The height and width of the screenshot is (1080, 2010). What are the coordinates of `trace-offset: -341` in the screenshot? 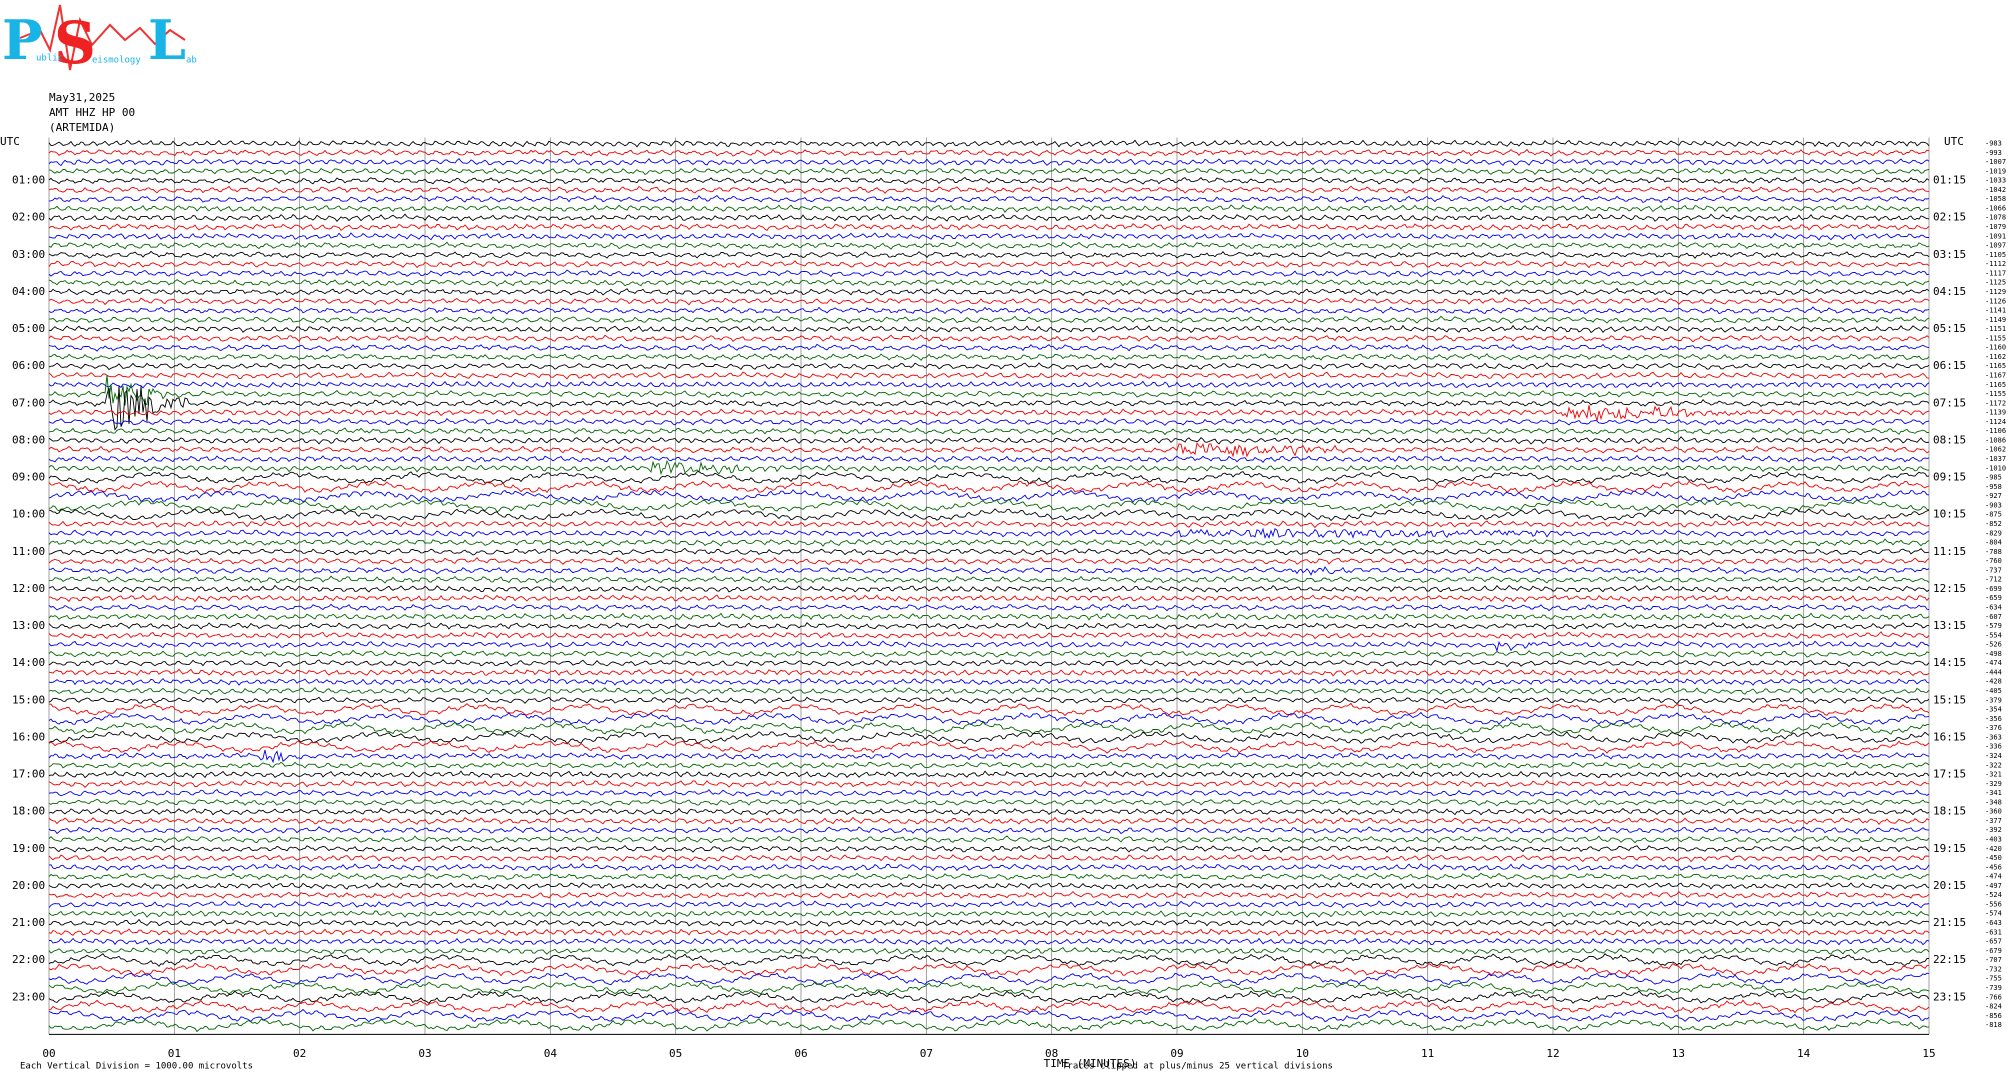 It's located at (1993, 793).